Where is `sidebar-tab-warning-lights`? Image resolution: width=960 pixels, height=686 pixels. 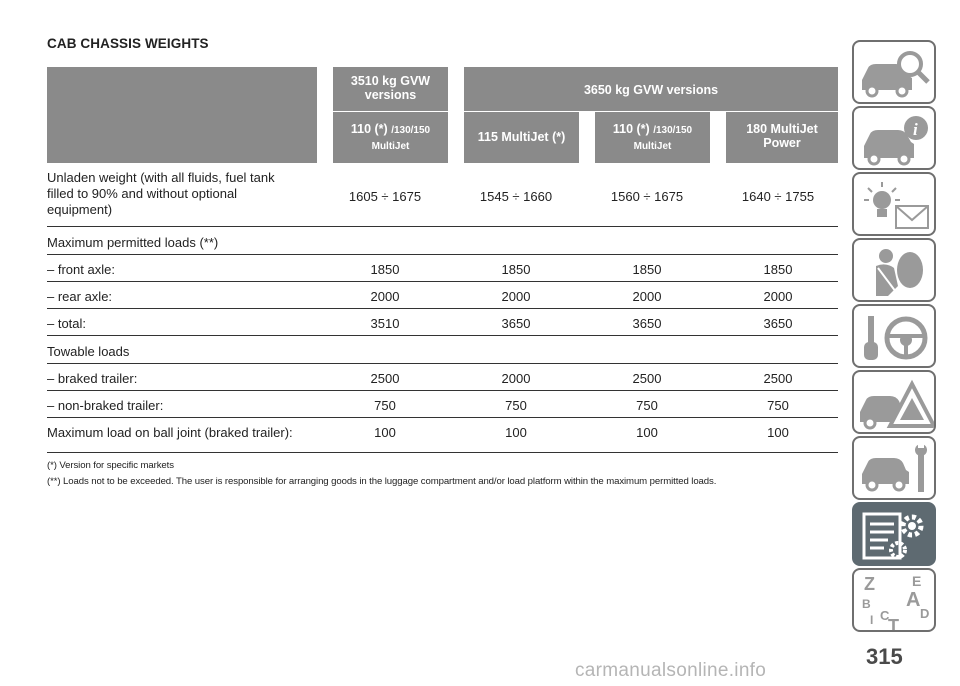
sidebar-tab-warning-lights is located at coordinates (894, 204).